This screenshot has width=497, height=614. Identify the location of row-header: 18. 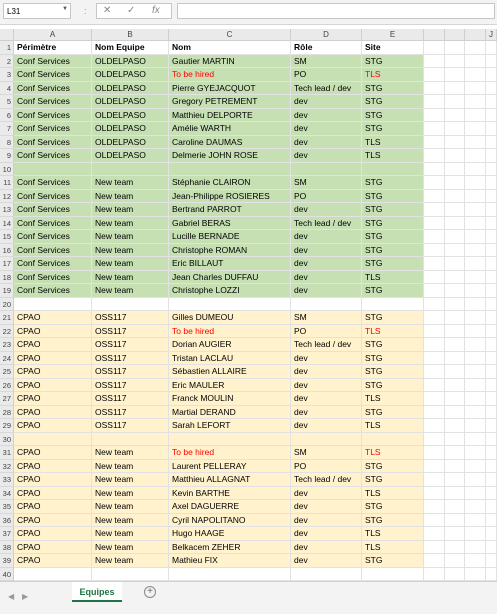
(7, 277).